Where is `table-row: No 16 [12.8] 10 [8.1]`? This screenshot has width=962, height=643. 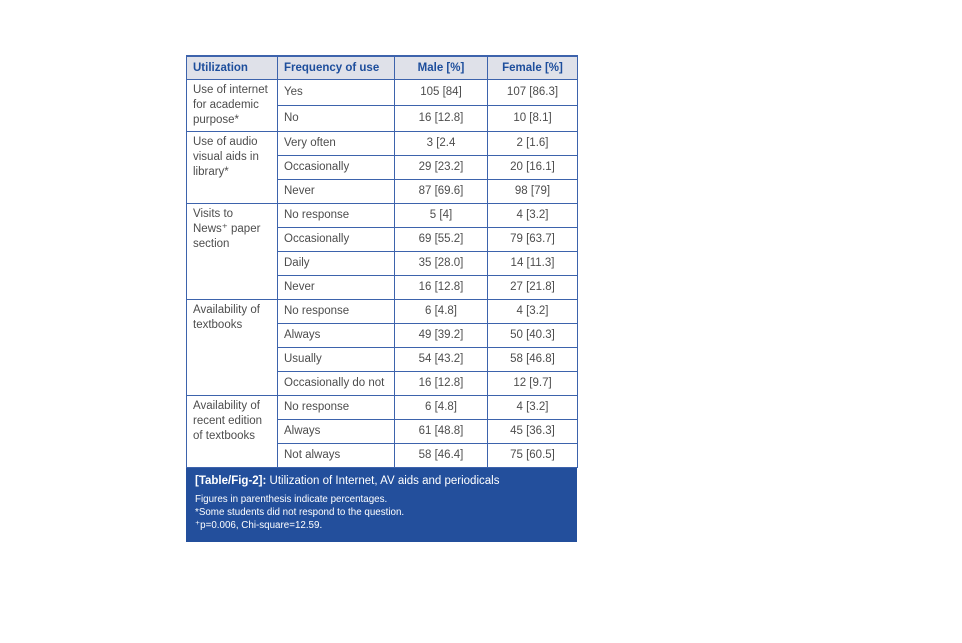
table-row: No 16 [12.8] 10 [8.1] is located at coordinates (382, 118).